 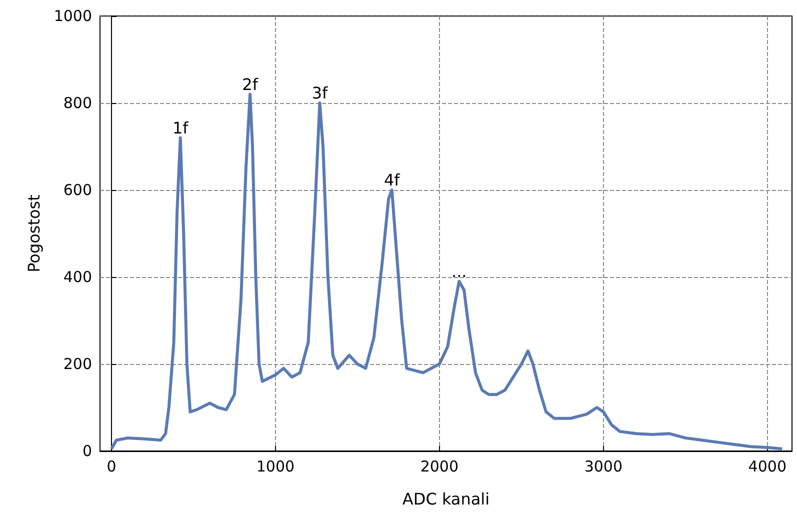 I want to click on y-tick-label: 600, so click(x=77, y=190).